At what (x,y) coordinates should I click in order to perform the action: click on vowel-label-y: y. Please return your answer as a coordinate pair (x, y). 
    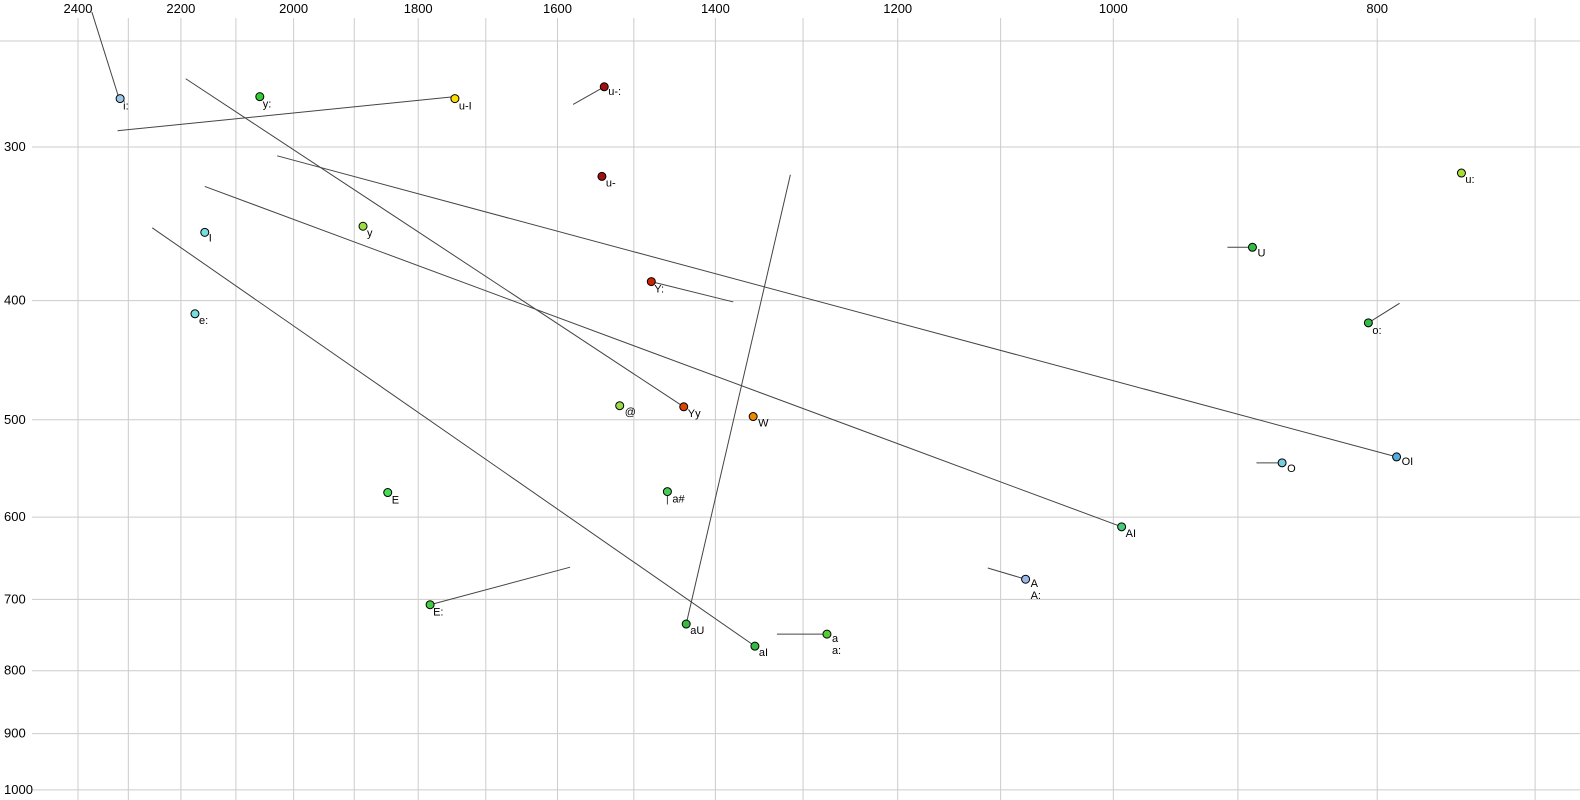
    Looking at the image, I should click on (370, 233).